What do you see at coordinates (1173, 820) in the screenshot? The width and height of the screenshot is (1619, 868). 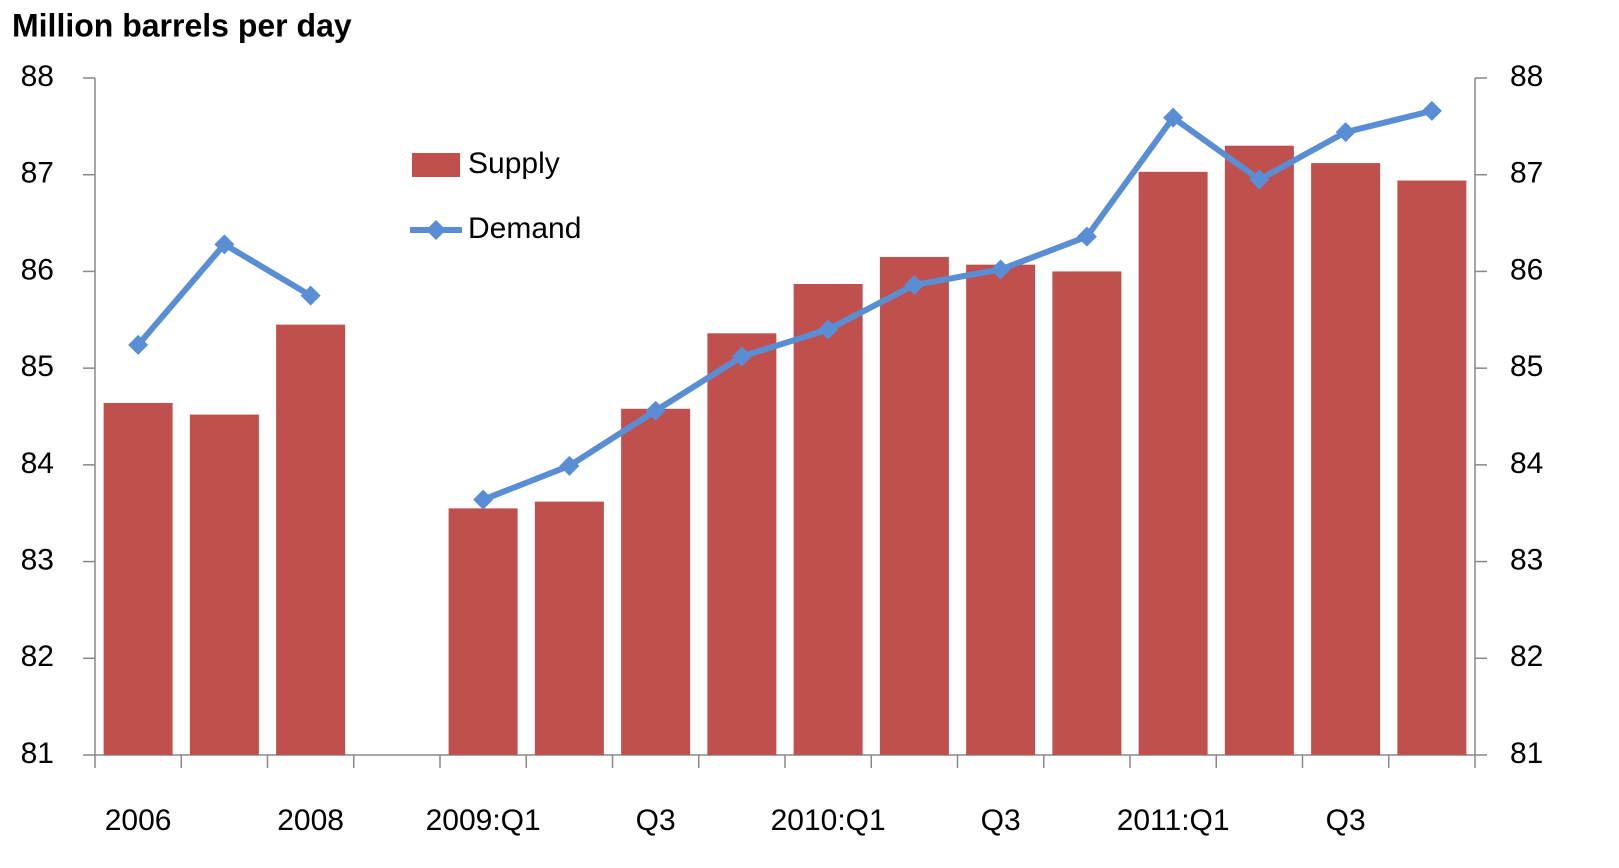 I see `x-tick-label: 2011:Q1` at bounding box center [1173, 820].